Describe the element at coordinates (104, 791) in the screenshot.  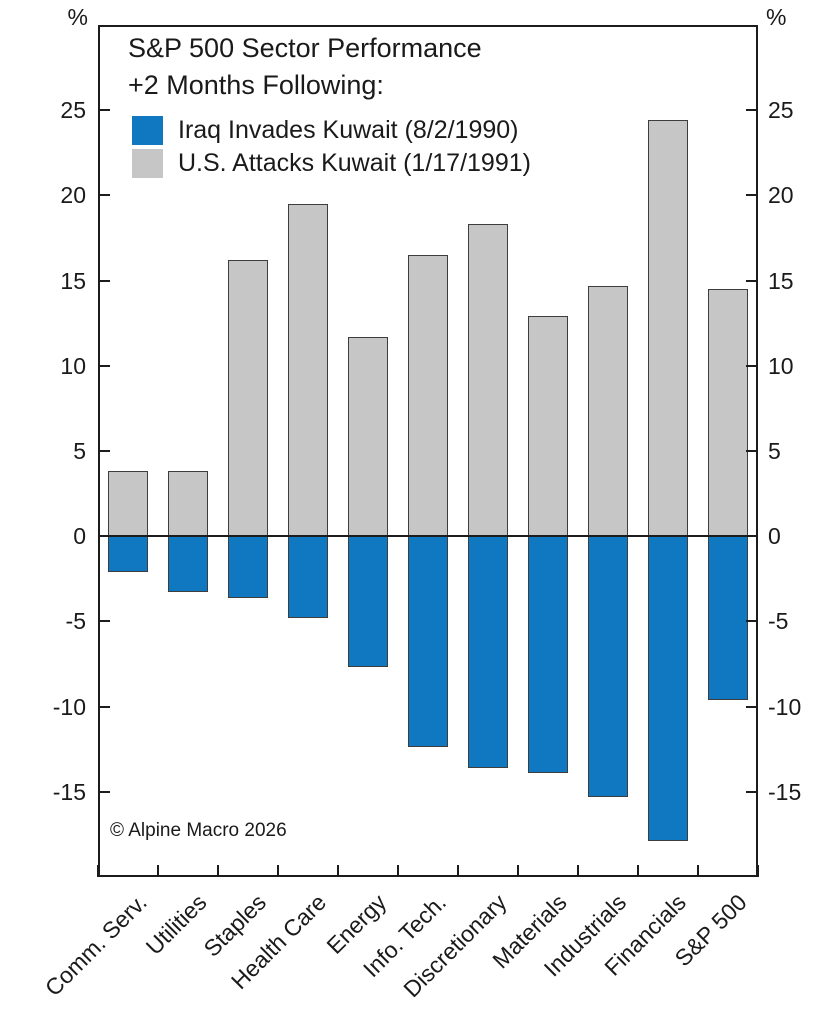
I see `y-tick-left--15` at that location.